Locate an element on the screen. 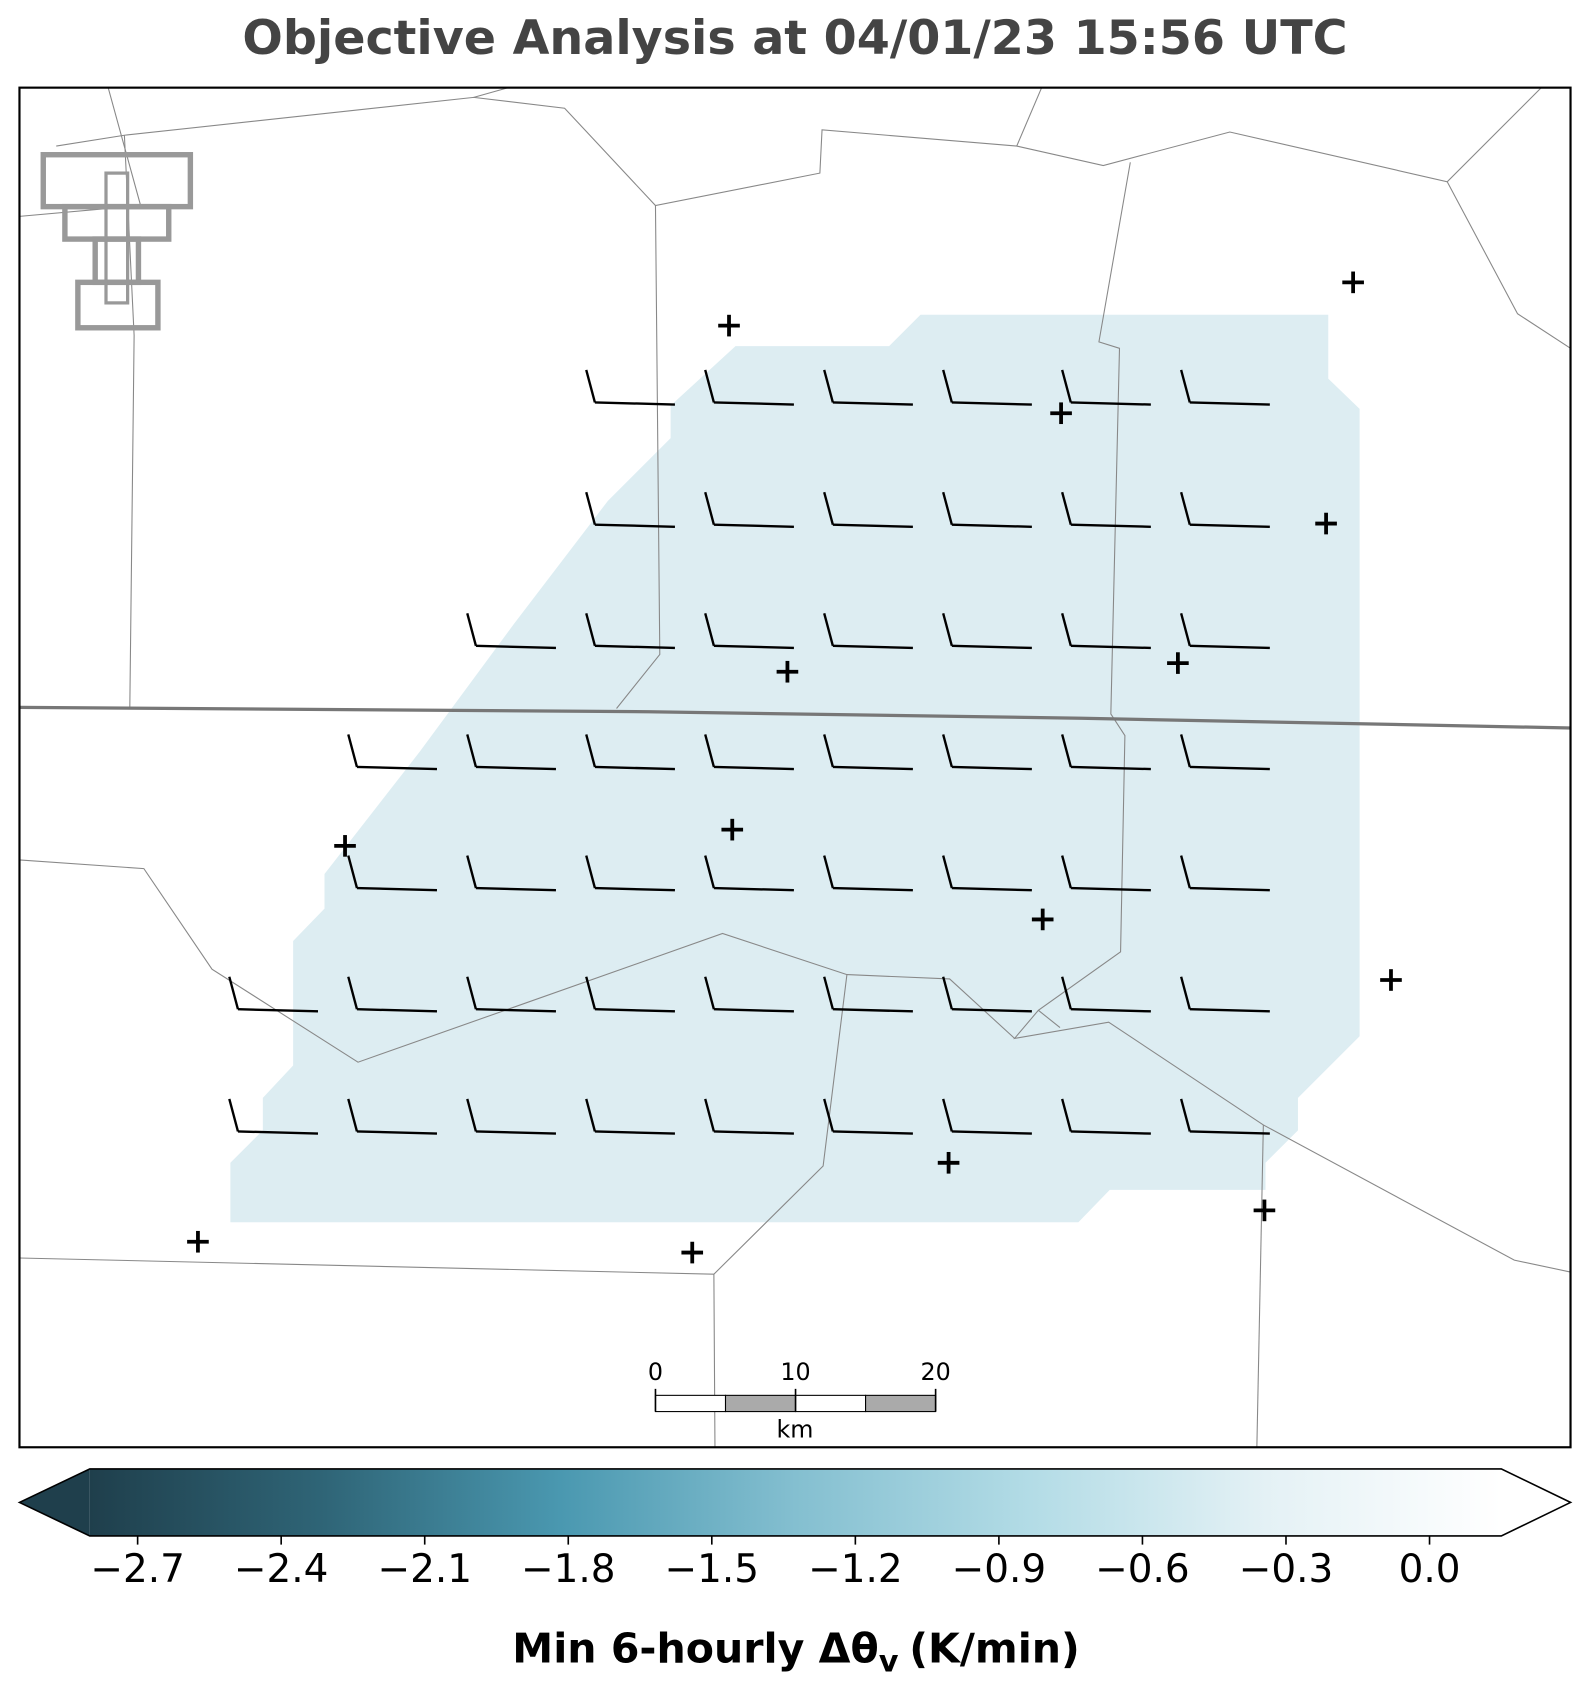  colorbar-extend-high is located at coordinates (1536, 1502).